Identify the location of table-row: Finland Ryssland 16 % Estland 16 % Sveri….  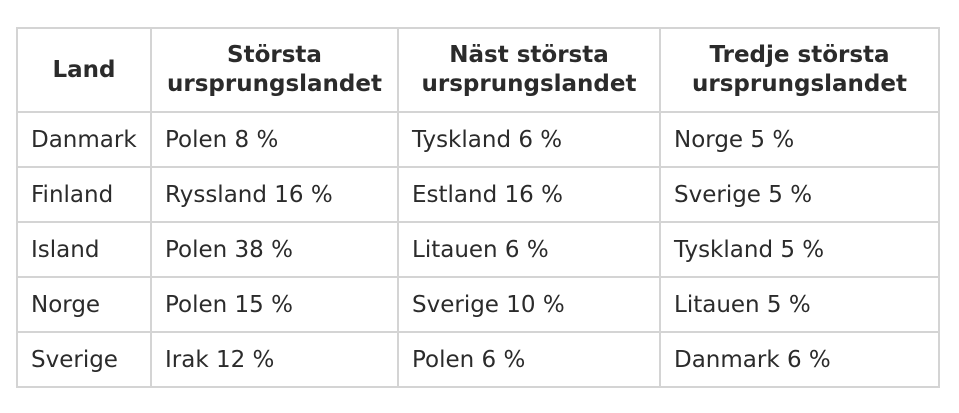
(478, 194).